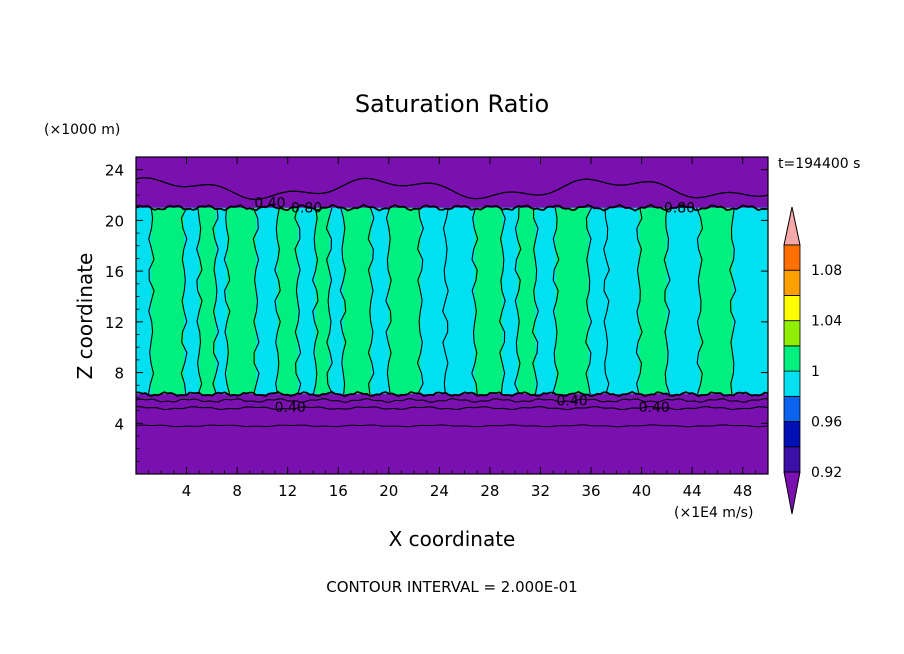 This screenshot has height=654, width=904. What do you see at coordinates (439, 491) in the screenshot?
I see `x-tick-label: 24` at bounding box center [439, 491].